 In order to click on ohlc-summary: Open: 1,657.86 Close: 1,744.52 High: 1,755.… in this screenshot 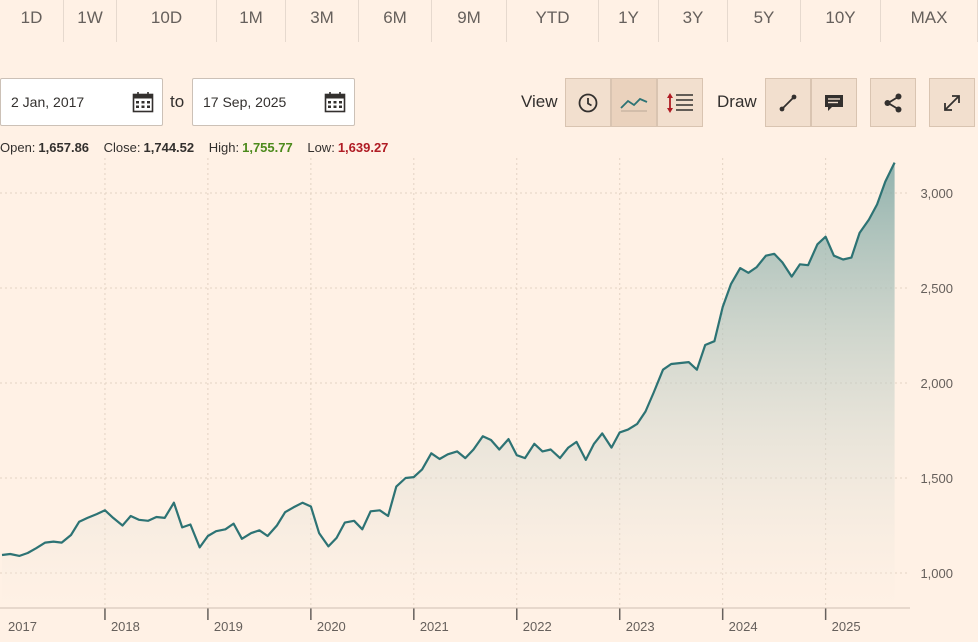, I will do `click(199, 147)`.